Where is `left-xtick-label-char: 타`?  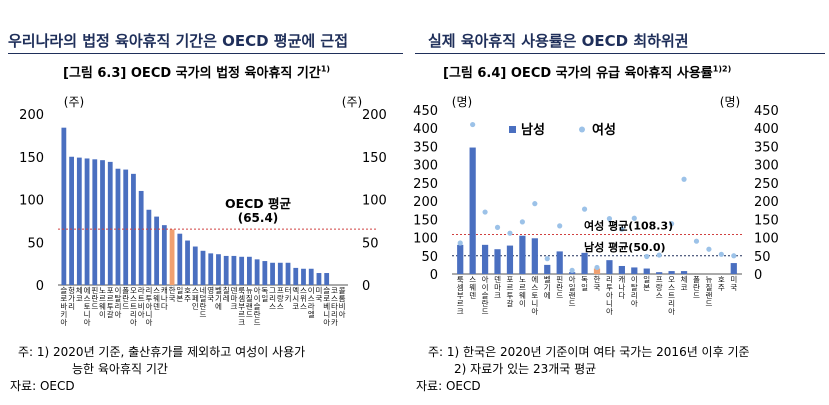
left-xtick-label-char: 타 is located at coordinates (334, 306).